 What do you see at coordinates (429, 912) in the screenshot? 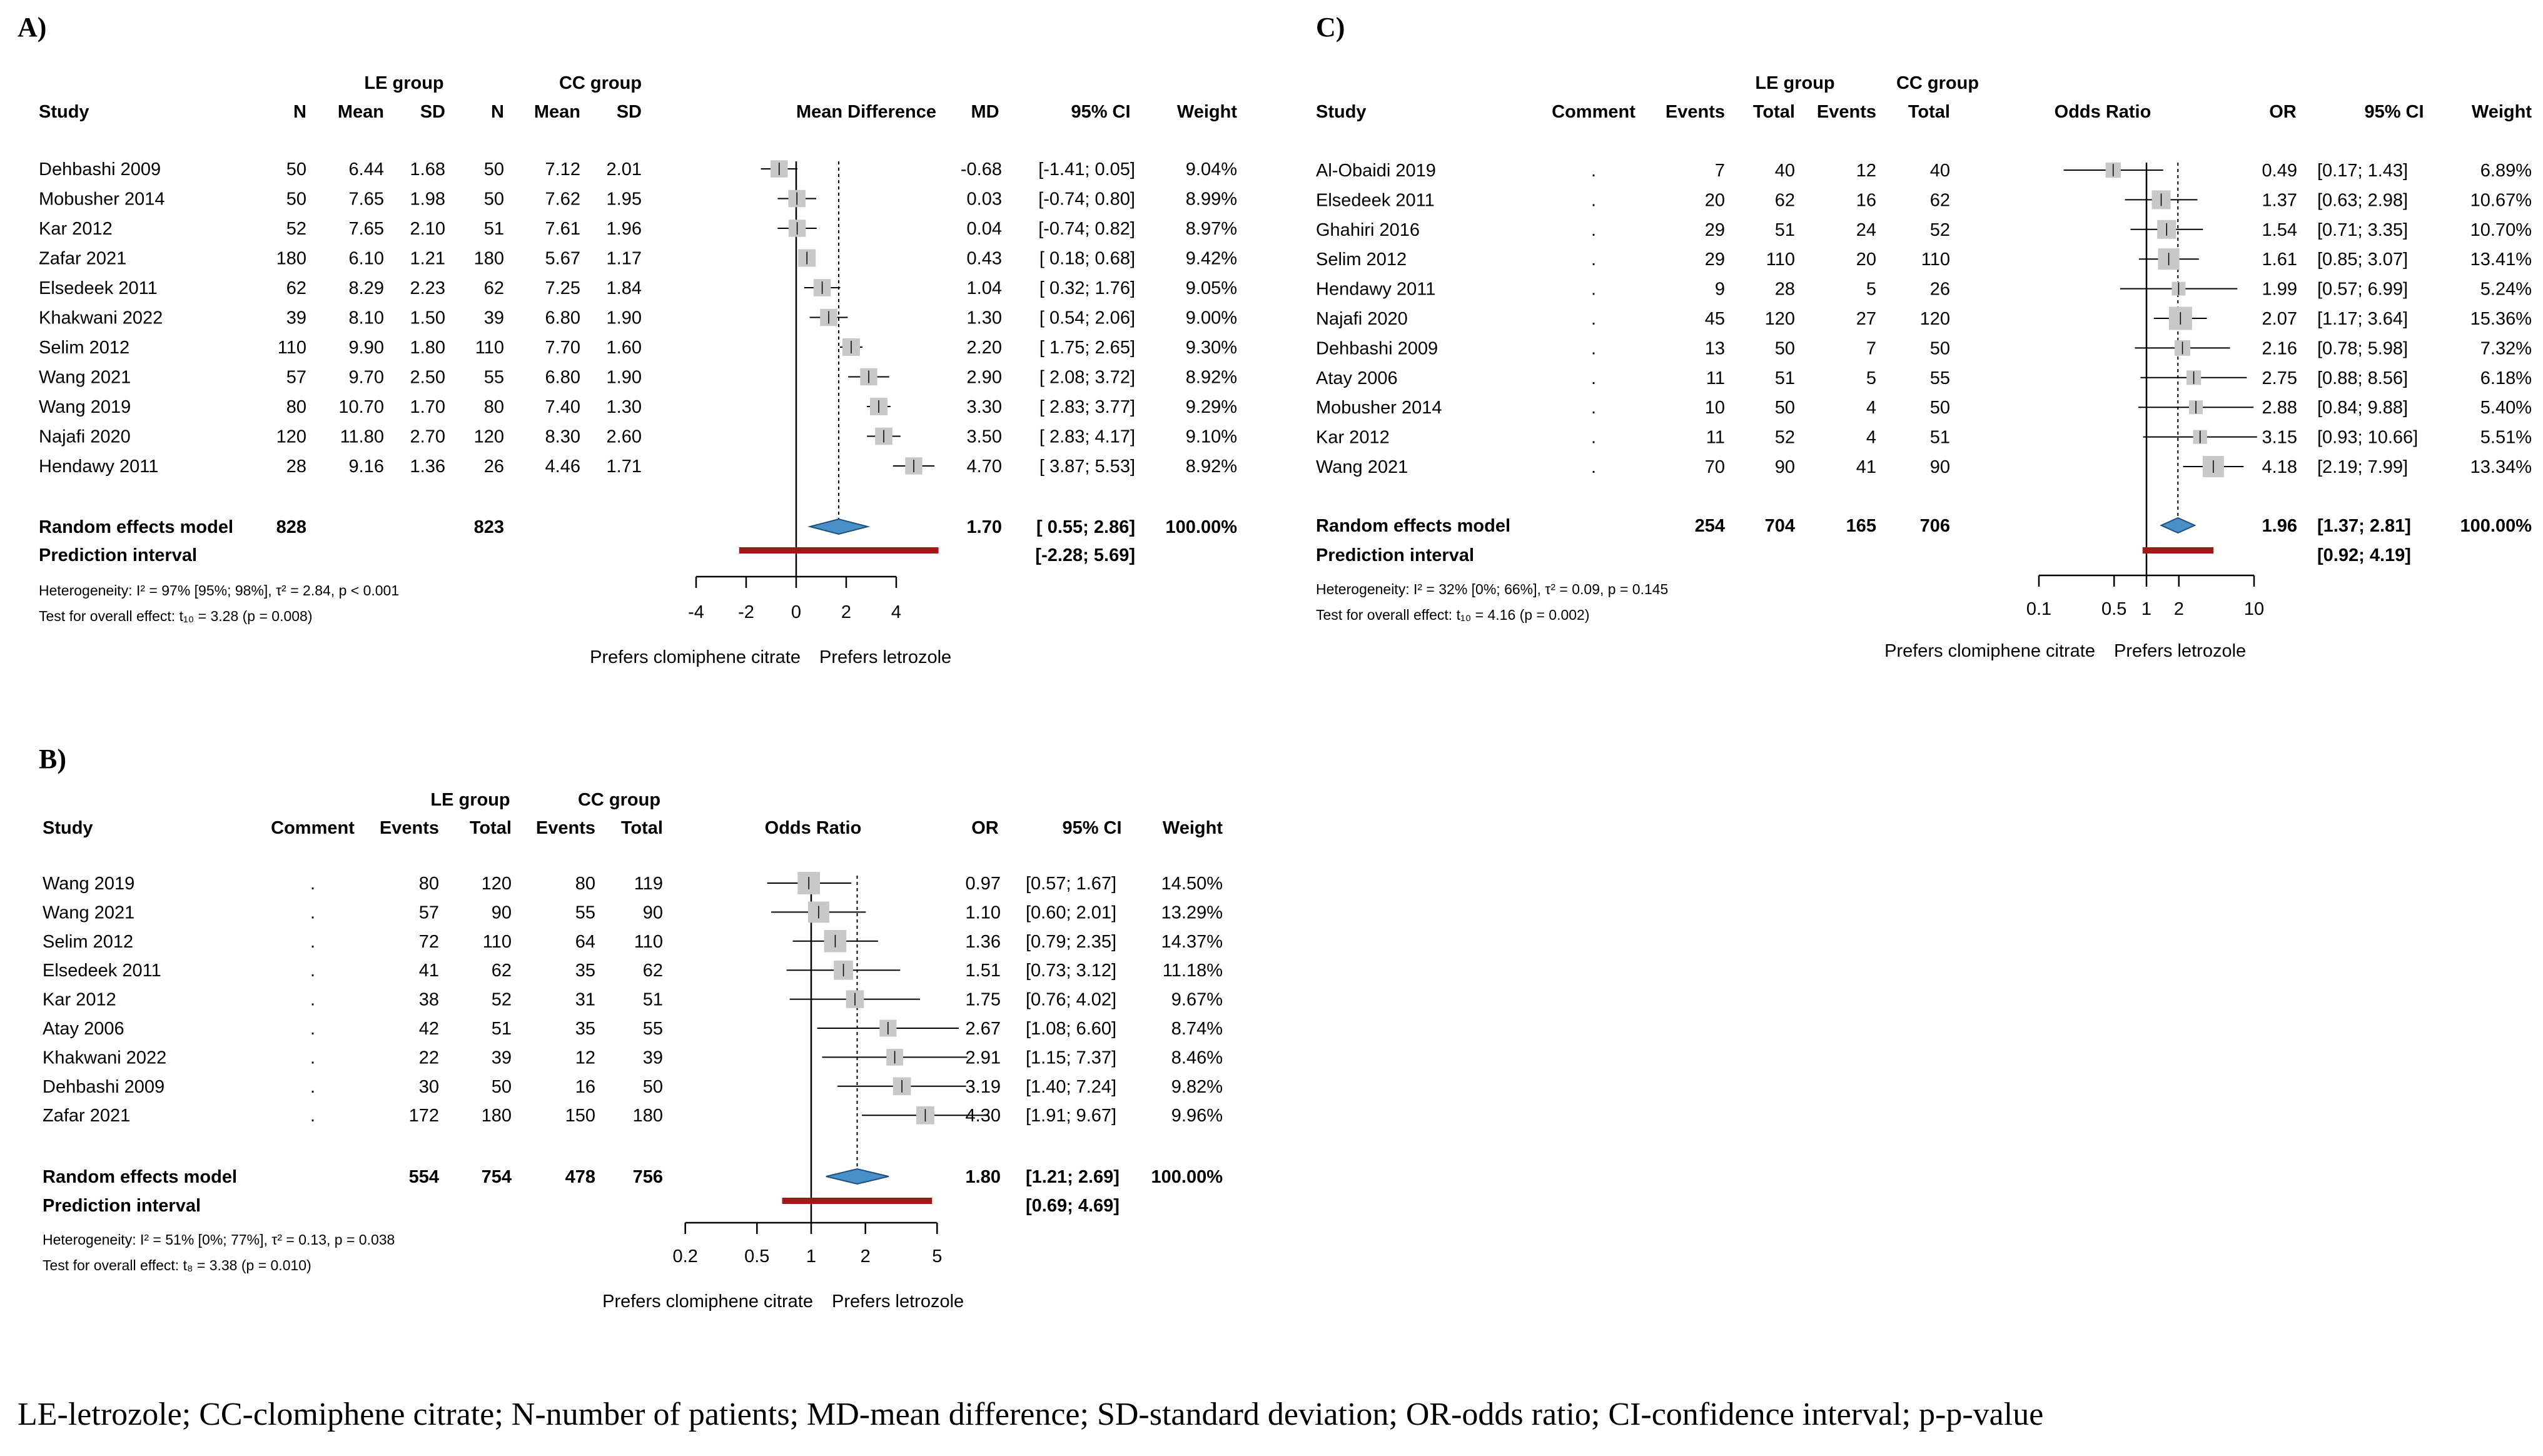
I see `data-cell: 57` at bounding box center [429, 912].